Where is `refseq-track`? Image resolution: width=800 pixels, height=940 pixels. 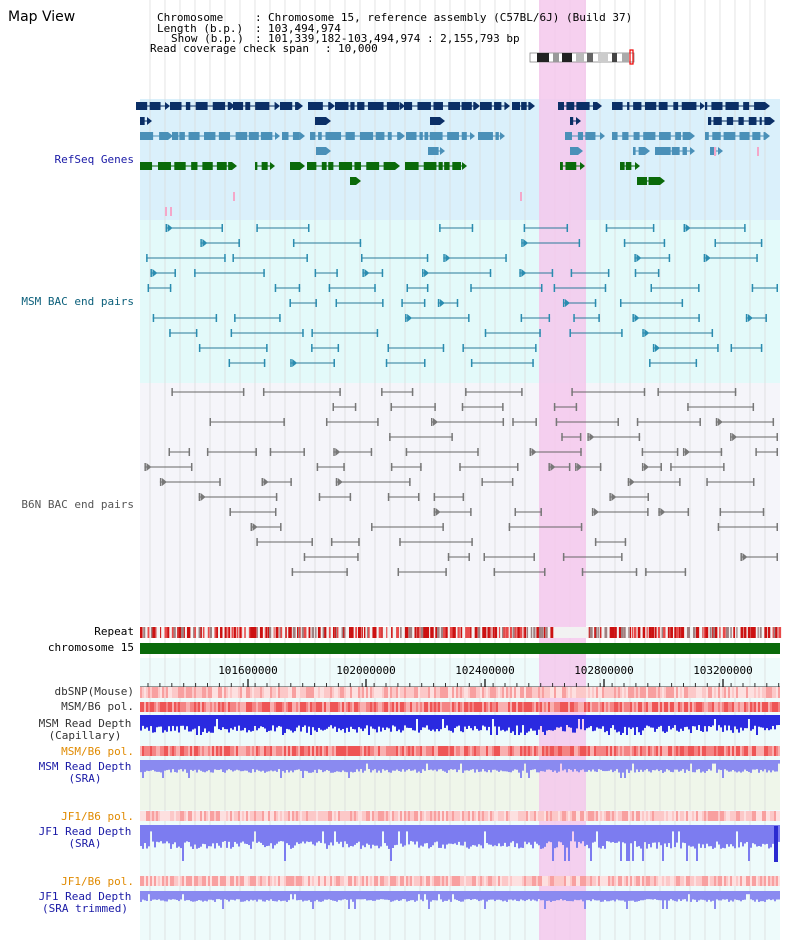 refseq-track is located at coordinates (455, 159).